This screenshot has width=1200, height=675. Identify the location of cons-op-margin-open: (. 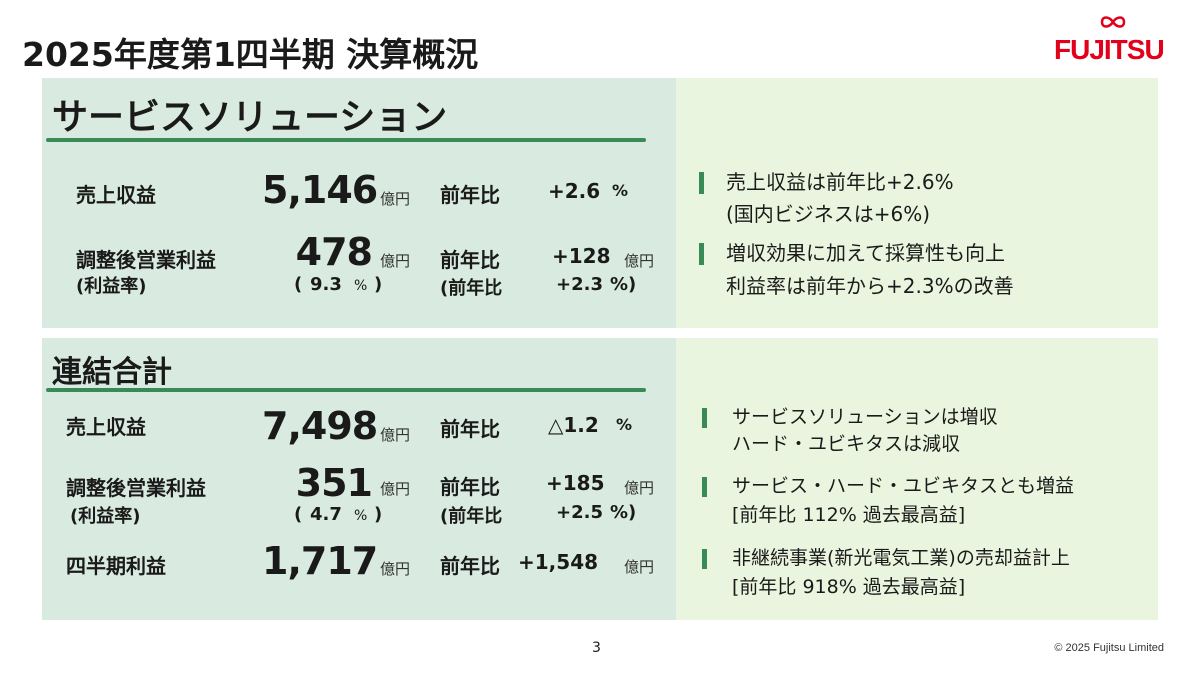
(298, 514).